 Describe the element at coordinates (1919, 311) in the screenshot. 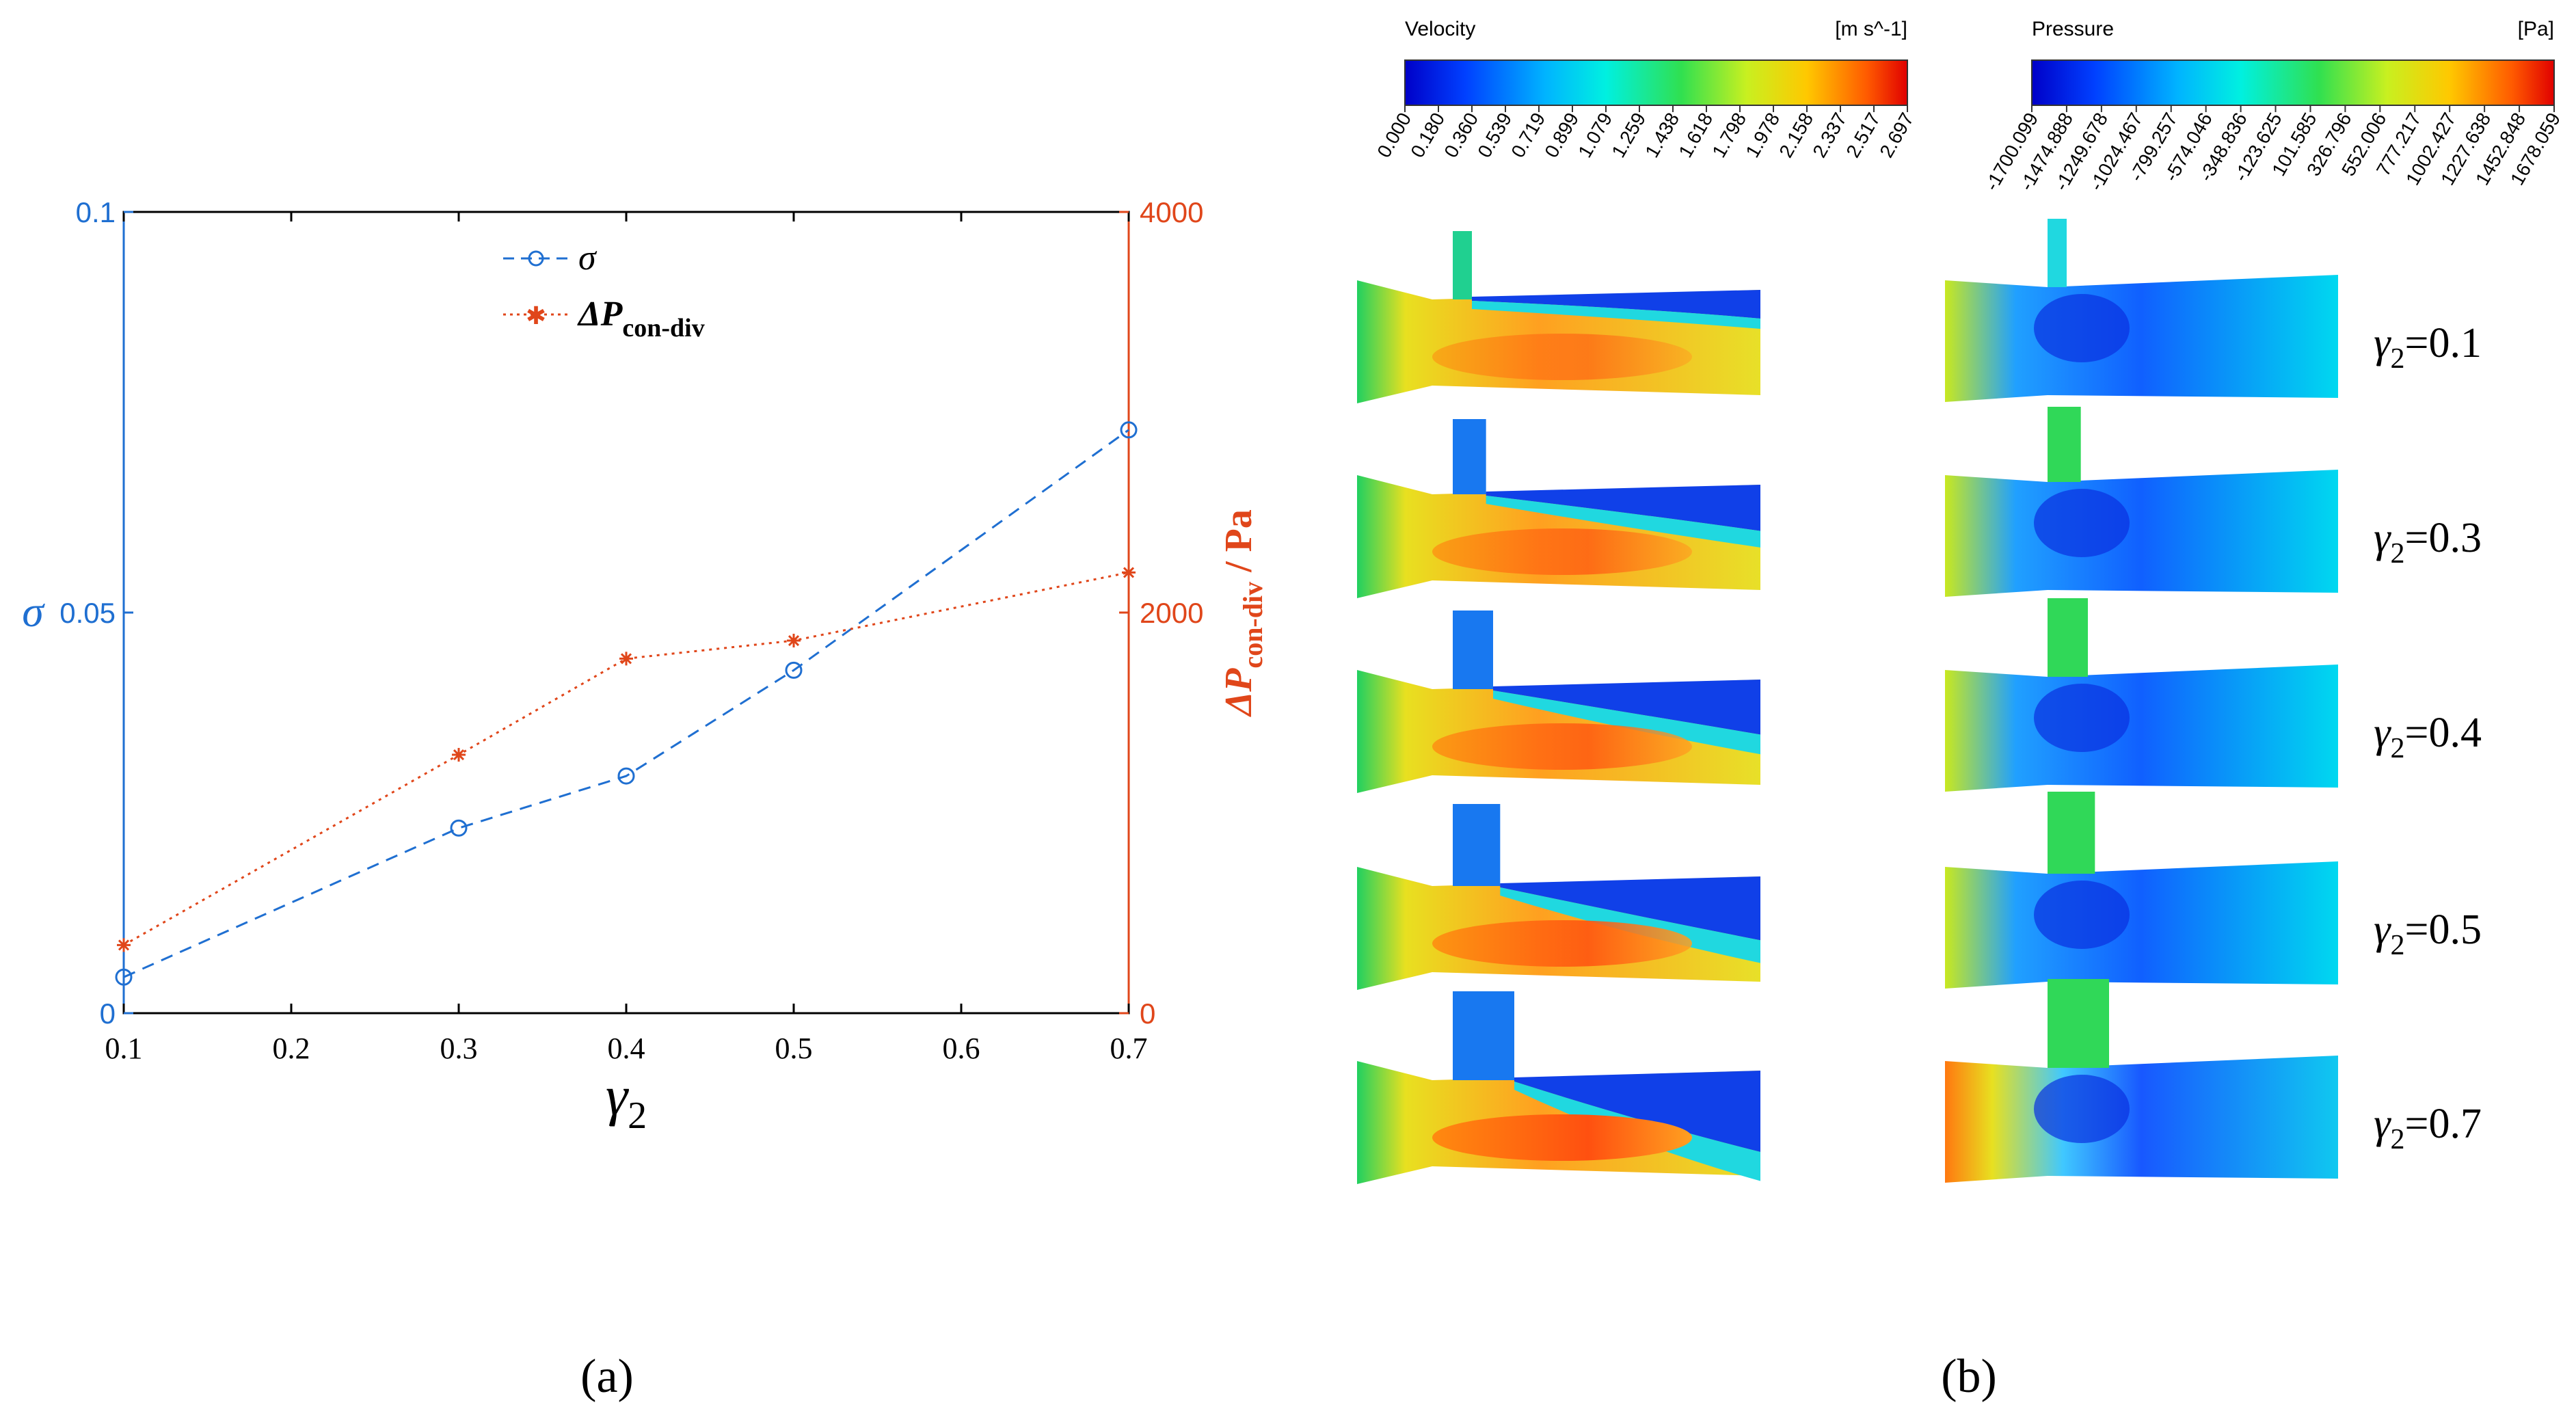

I see `contour-row: γ2=0.1` at that location.